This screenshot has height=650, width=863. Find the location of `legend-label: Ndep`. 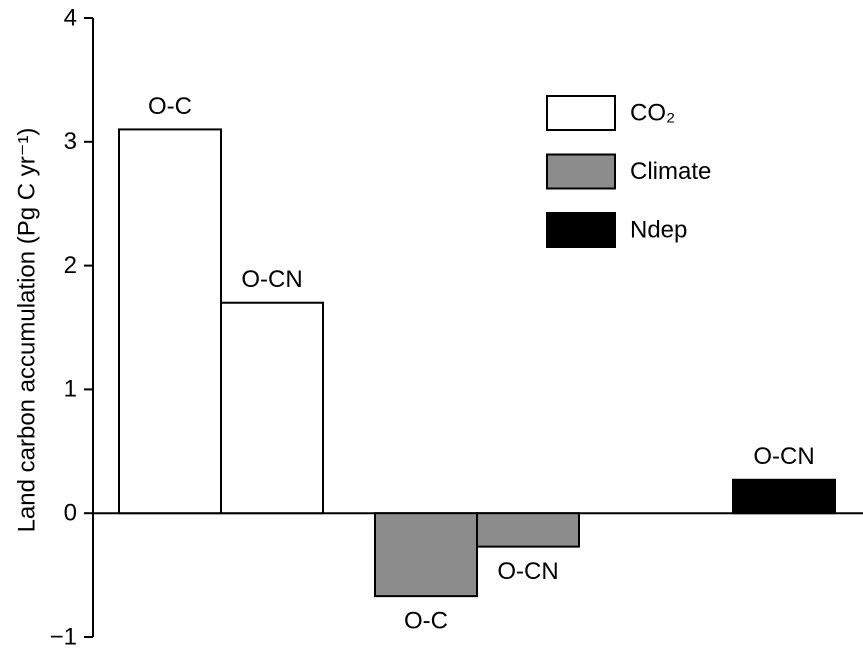

legend-label: Ndep is located at coordinates (658, 229).